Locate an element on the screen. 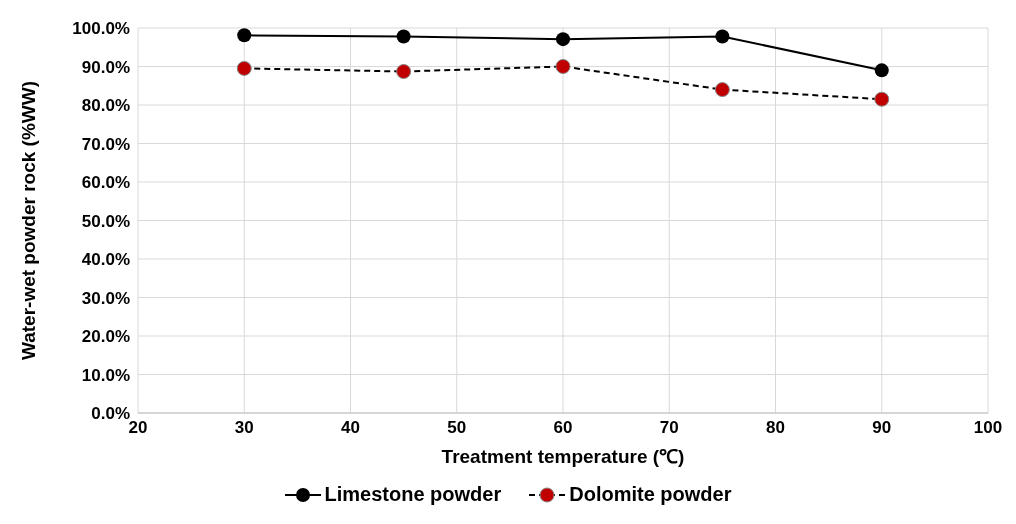 The width and height of the screenshot is (1016, 524). y-tick-label: 10.0% is located at coordinates (105, 375).